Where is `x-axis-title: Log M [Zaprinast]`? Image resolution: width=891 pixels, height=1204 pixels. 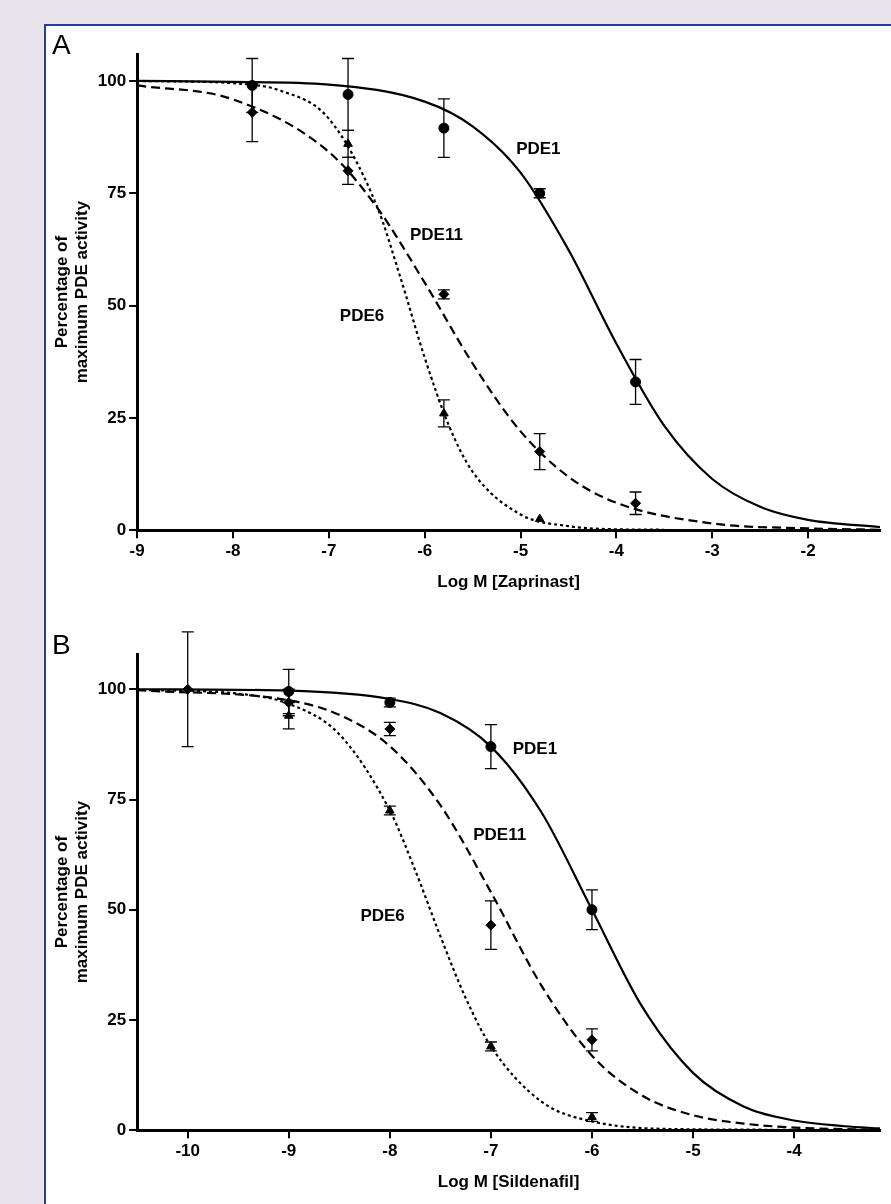 x-axis-title: Log M [Zaprinast] is located at coordinates (508, 582).